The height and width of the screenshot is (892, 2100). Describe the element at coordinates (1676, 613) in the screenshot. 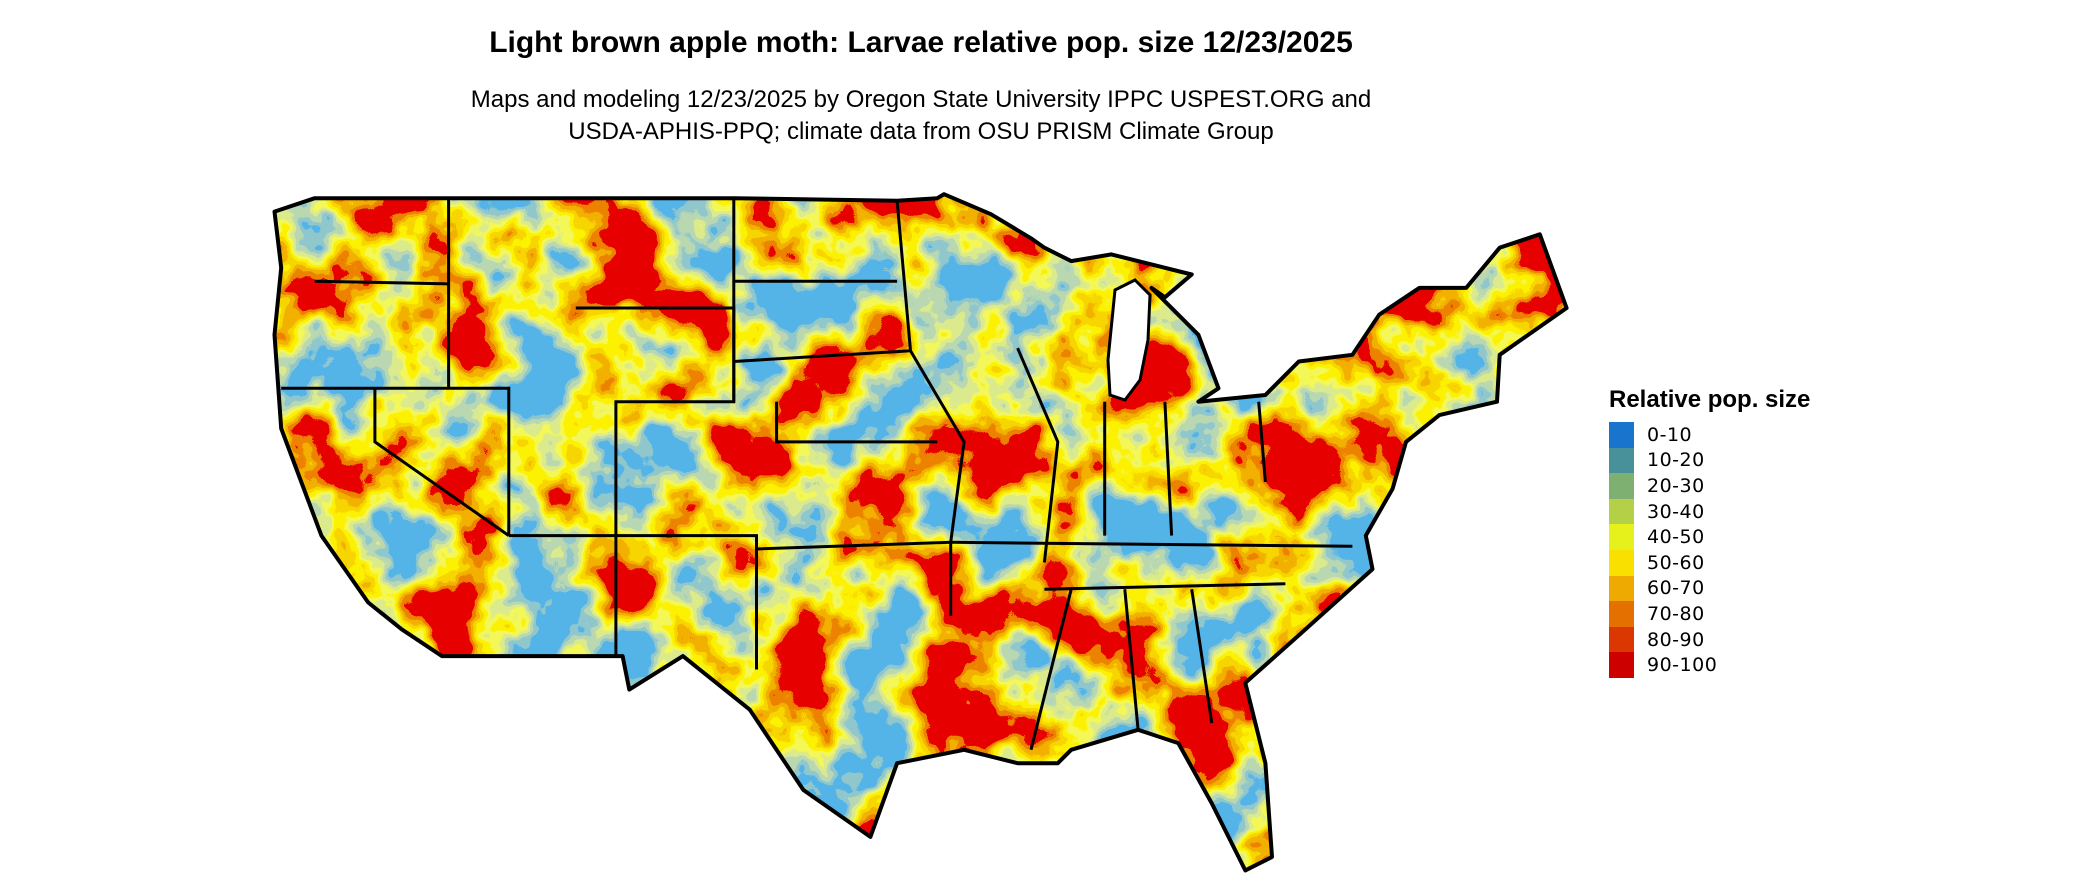

I see `legend-label: 70-80` at that location.